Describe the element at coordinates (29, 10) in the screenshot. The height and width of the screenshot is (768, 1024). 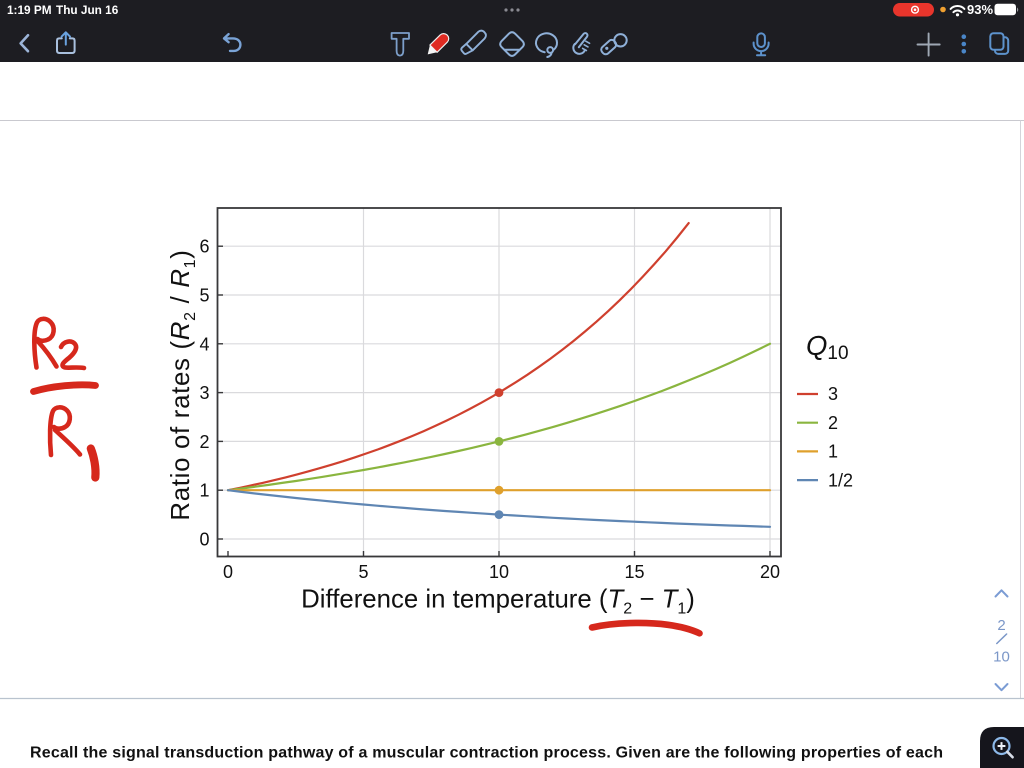
I see `svg-text: 1:19 PM` at that location.